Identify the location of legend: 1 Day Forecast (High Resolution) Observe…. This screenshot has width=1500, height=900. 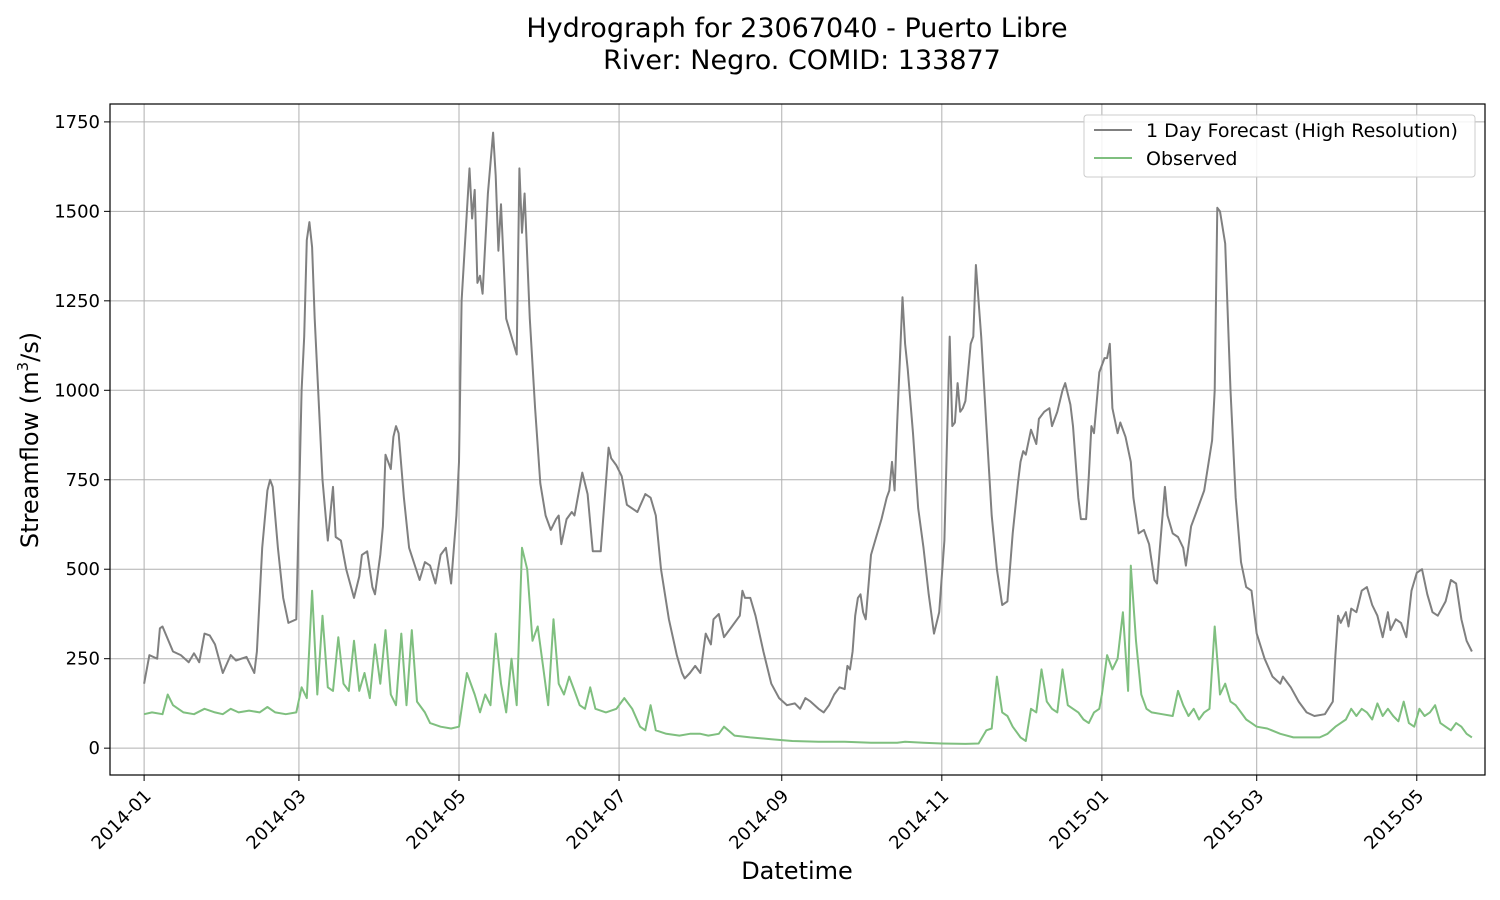
(1279, 146).